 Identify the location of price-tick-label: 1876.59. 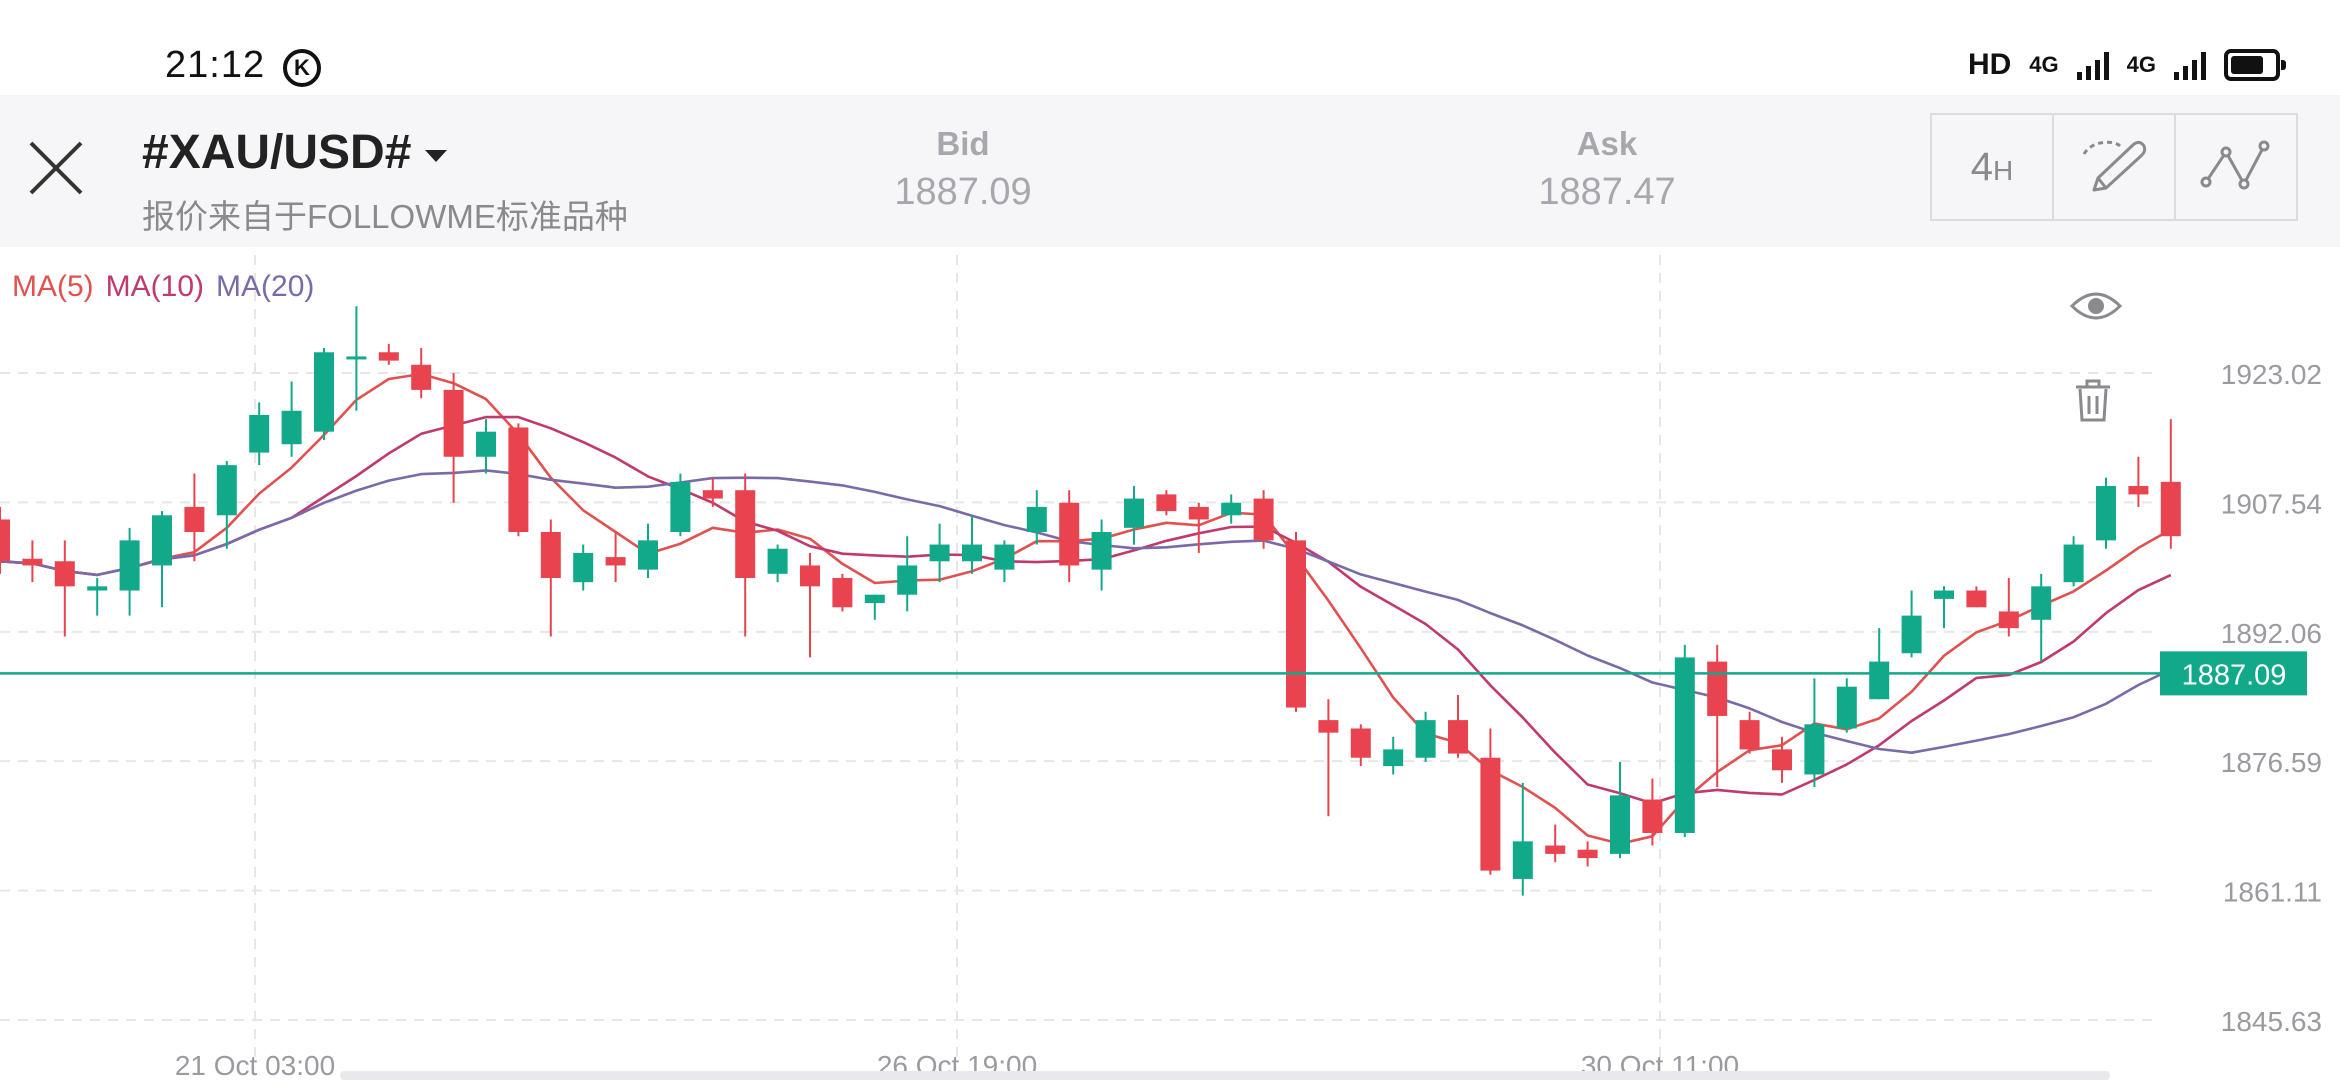
(2271, 762).